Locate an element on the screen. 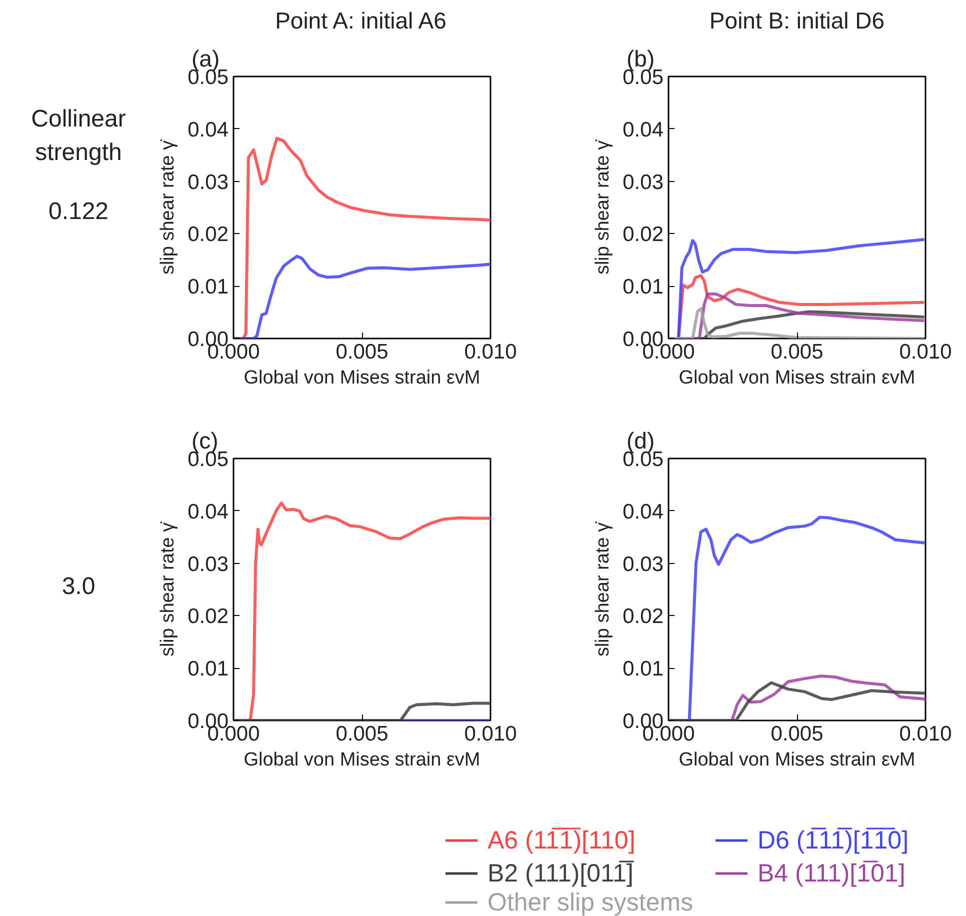 The width and height of the screenshot is (966, 916). text: Collinear strength is located at coordinates (78, 135).